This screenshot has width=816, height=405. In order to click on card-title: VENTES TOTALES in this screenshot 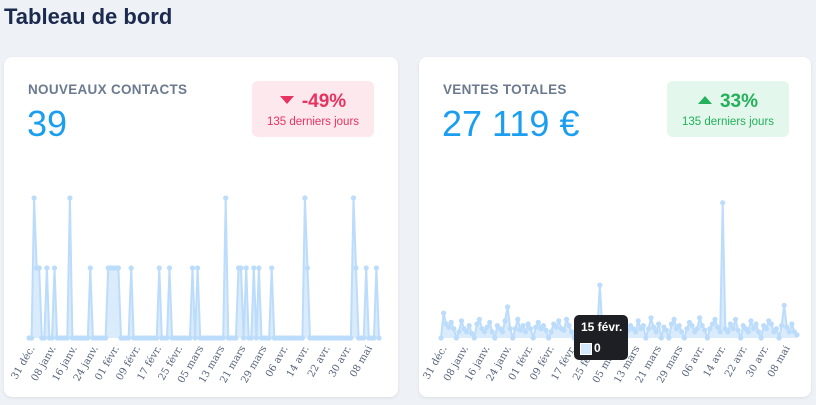, I will do `click(505, 89)`.